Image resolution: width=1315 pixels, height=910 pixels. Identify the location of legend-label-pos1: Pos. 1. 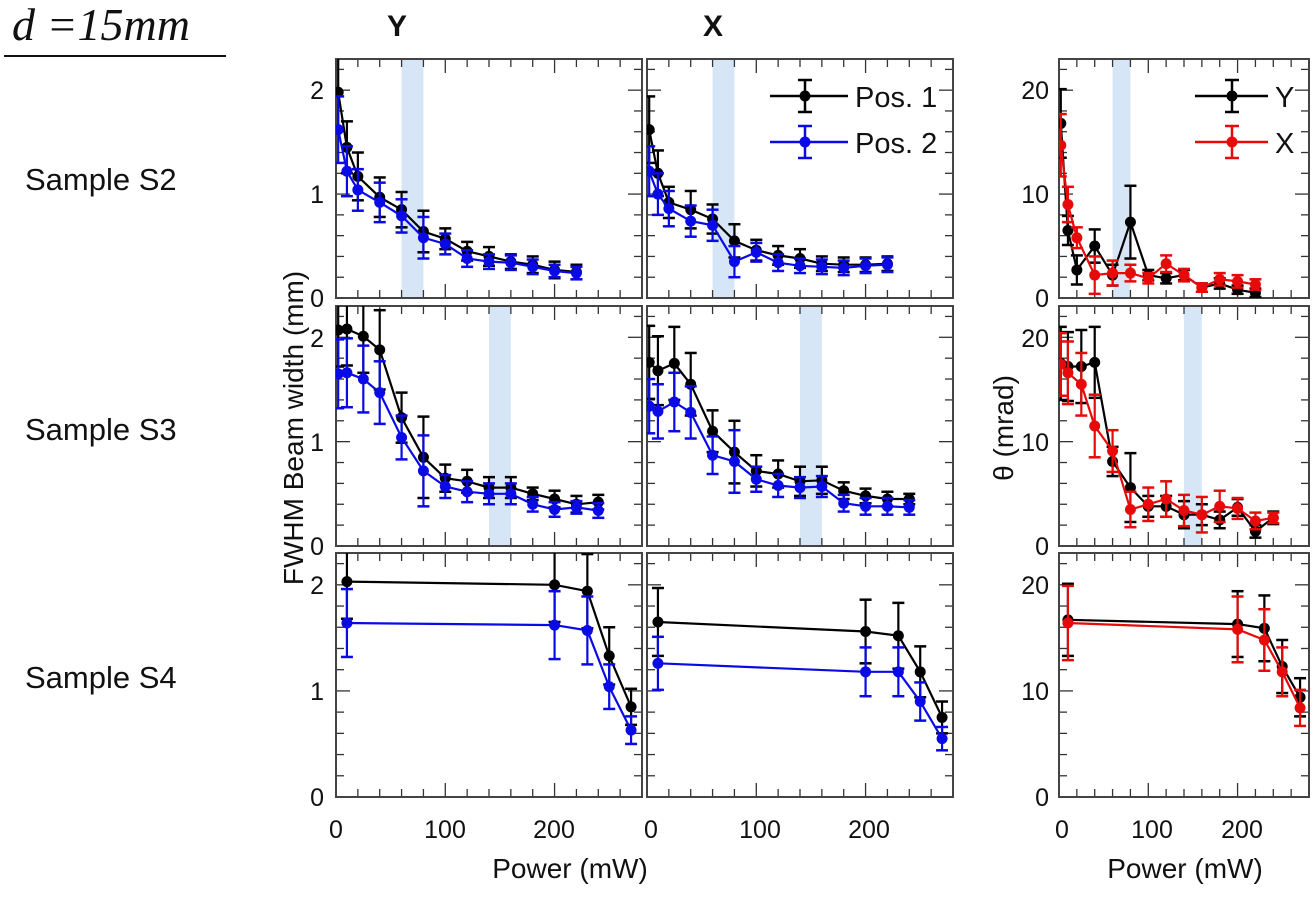
(896, 98).